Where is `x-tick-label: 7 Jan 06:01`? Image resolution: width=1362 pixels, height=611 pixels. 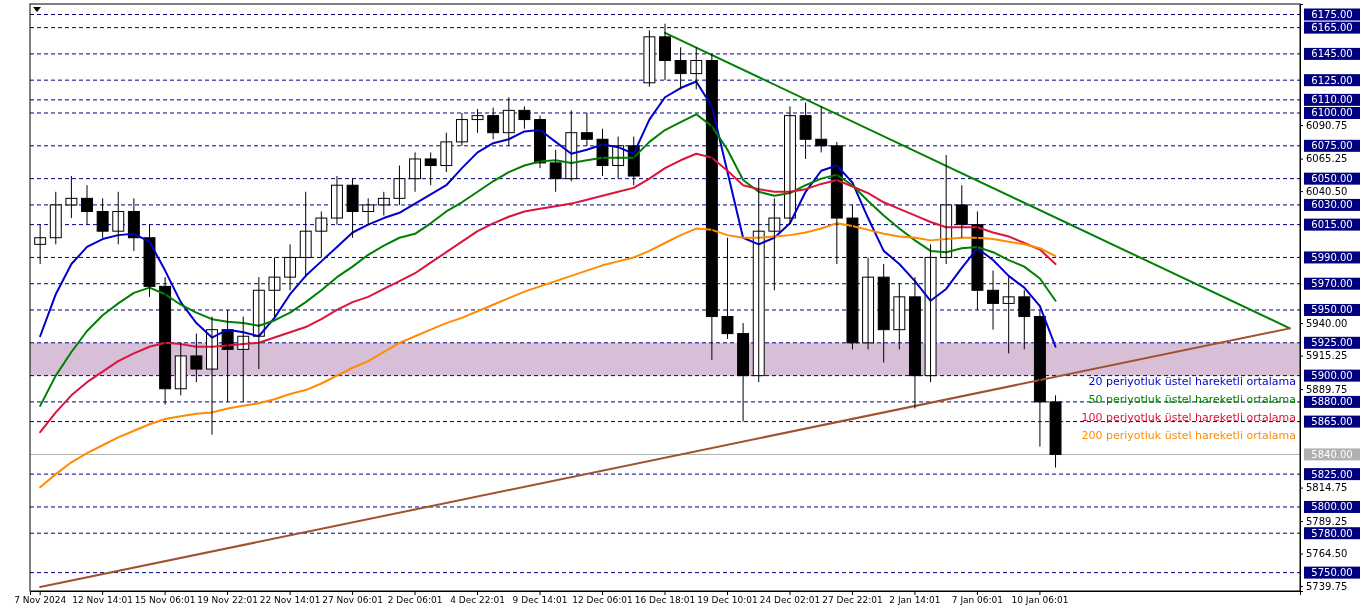 x-tick-label: 7 Jan 06:01 is located at coordinates (977, 600).